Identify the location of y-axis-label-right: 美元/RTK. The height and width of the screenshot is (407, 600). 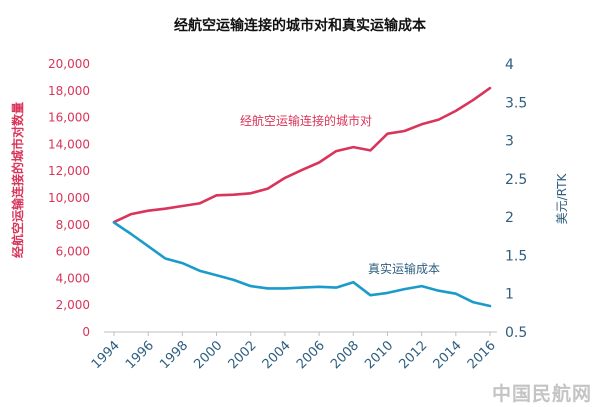
(562, 199).